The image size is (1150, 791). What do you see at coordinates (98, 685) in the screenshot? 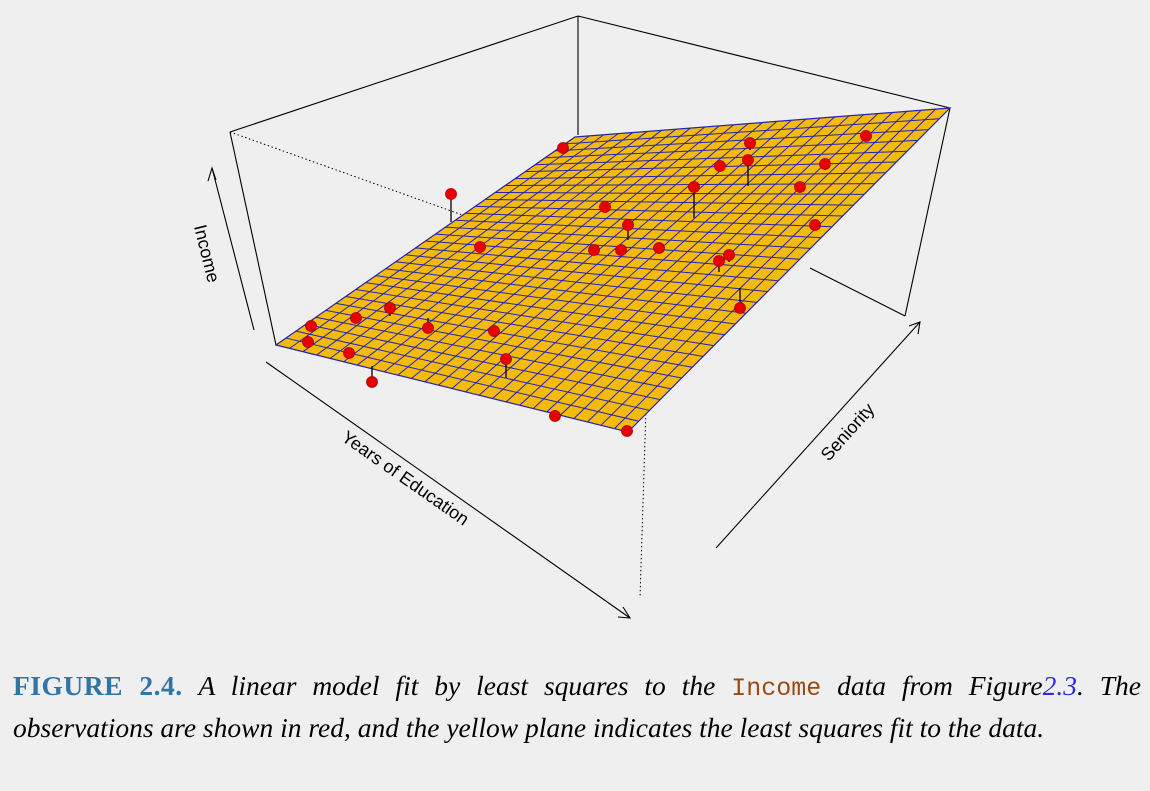
I see `figure-label: FIGURE 2.4.` at bounding box center [98, 685].